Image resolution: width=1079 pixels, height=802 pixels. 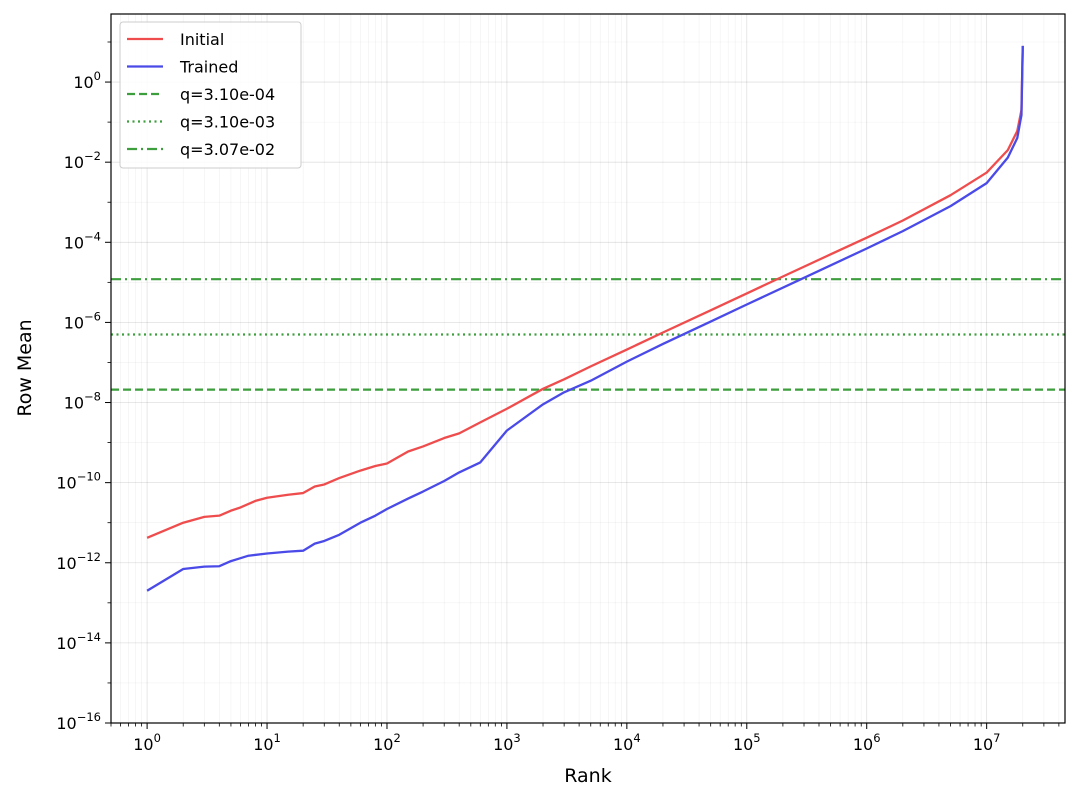 What do you see at coordinates (92, 156) in the screenshot?
I see `y-tick-exponent: −2` at bounding box center [92, 156].